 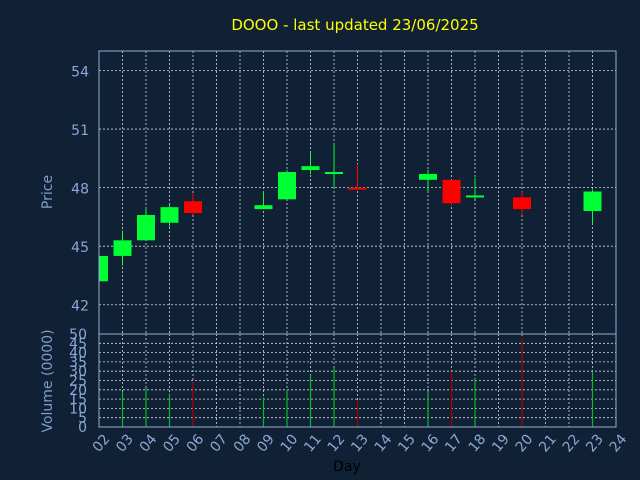 I want to click on volume-y-tick-label: 15, so click(x=78, y=400).